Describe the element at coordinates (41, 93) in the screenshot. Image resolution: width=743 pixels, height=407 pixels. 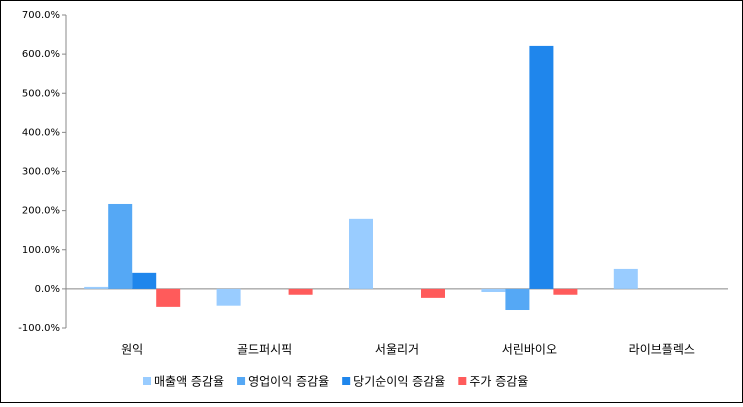
I see `y-tick-label: 500.0%` at that location.